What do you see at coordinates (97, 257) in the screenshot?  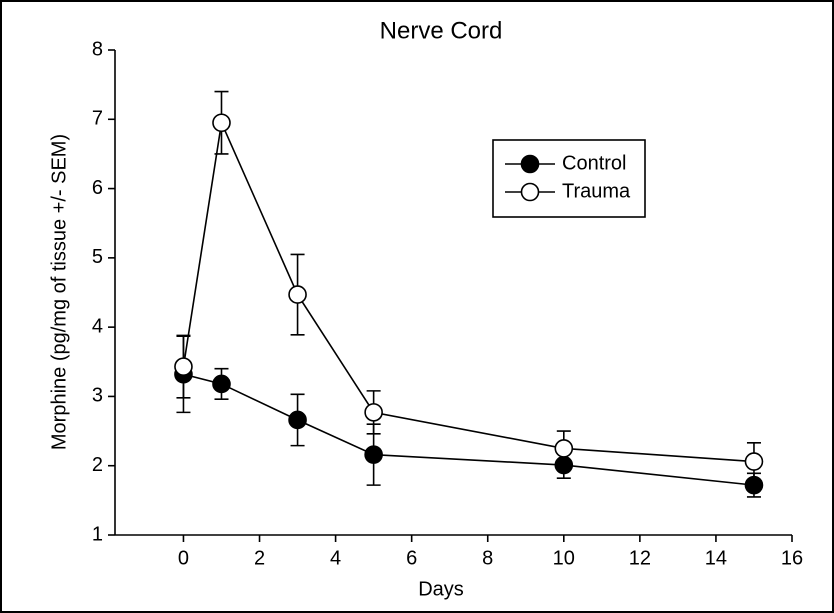 I see `y-tick-label: 5` at bounding box center [97, 257].